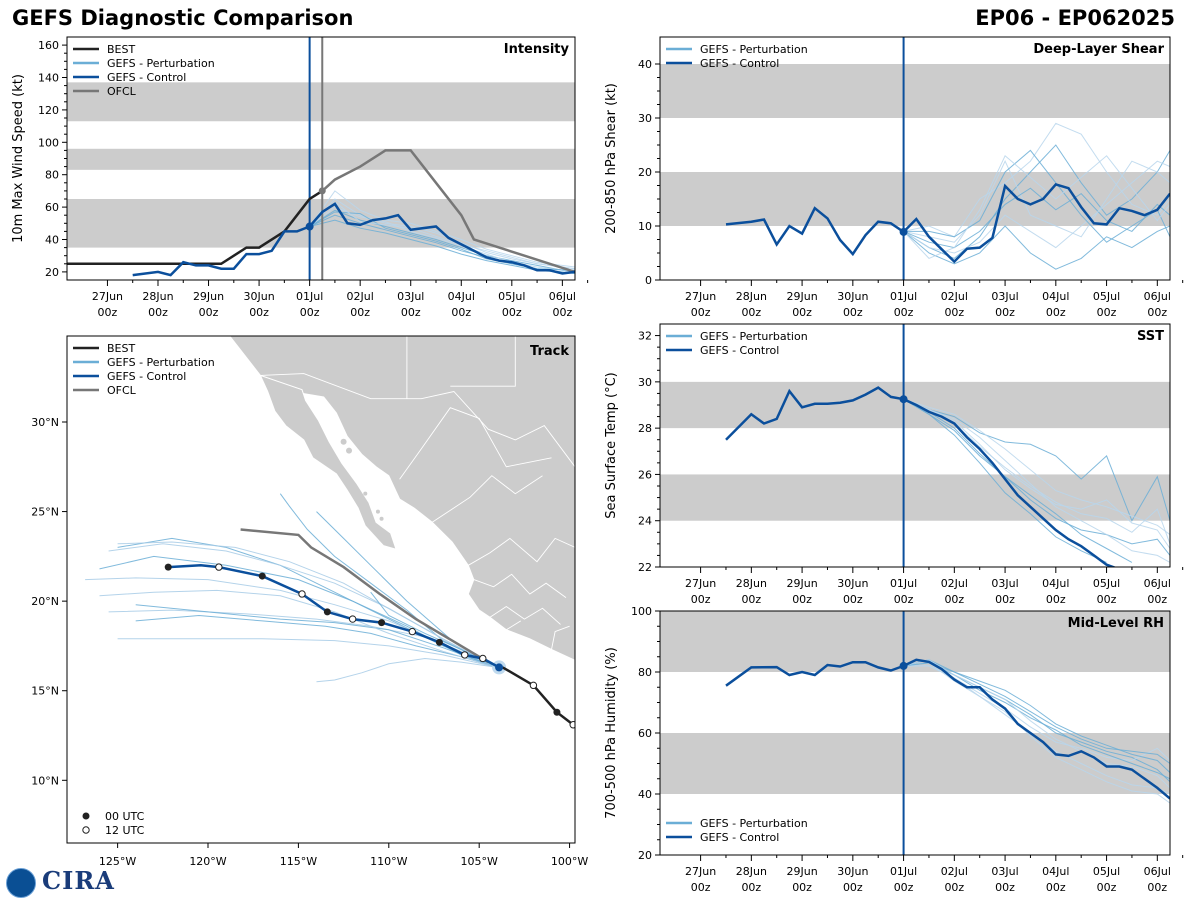 The width and height of the screenshot is (1200, 900). Describe the element at coordinates (45, 780) in the screenshot. I see `lat-tick-label: 10°N` at that location.